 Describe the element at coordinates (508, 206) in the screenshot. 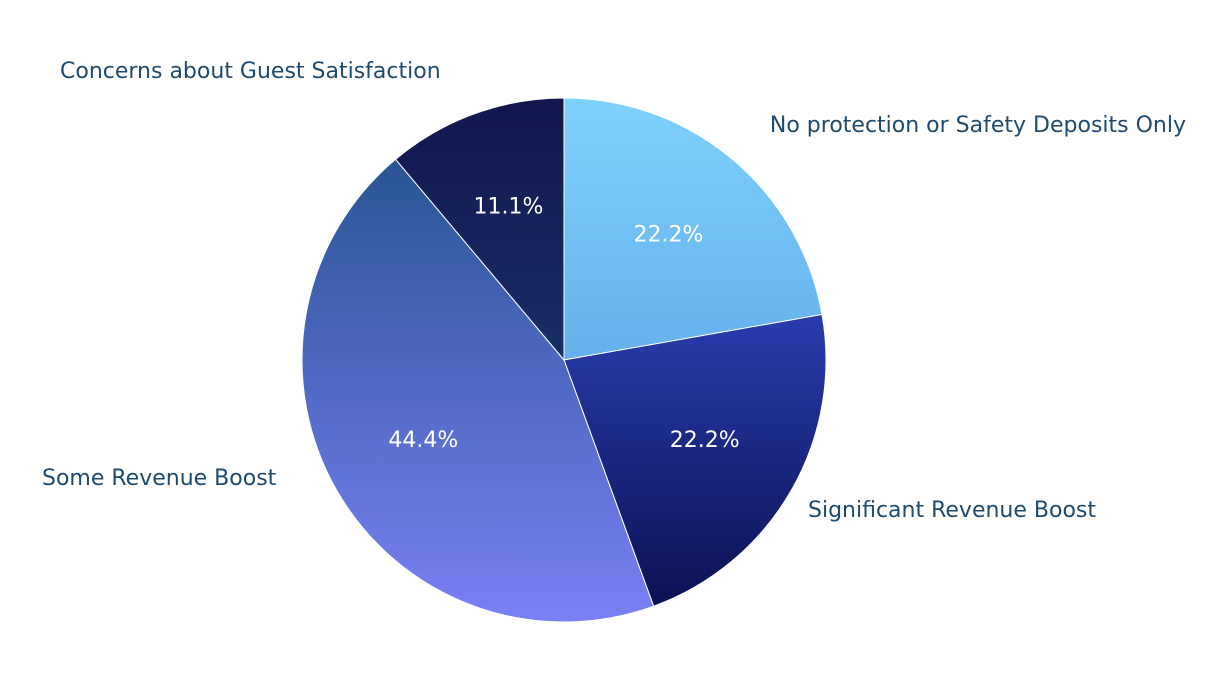

I see `pie-value-label-concerns-about-guest-satisfaction: 11.1%` at that location.